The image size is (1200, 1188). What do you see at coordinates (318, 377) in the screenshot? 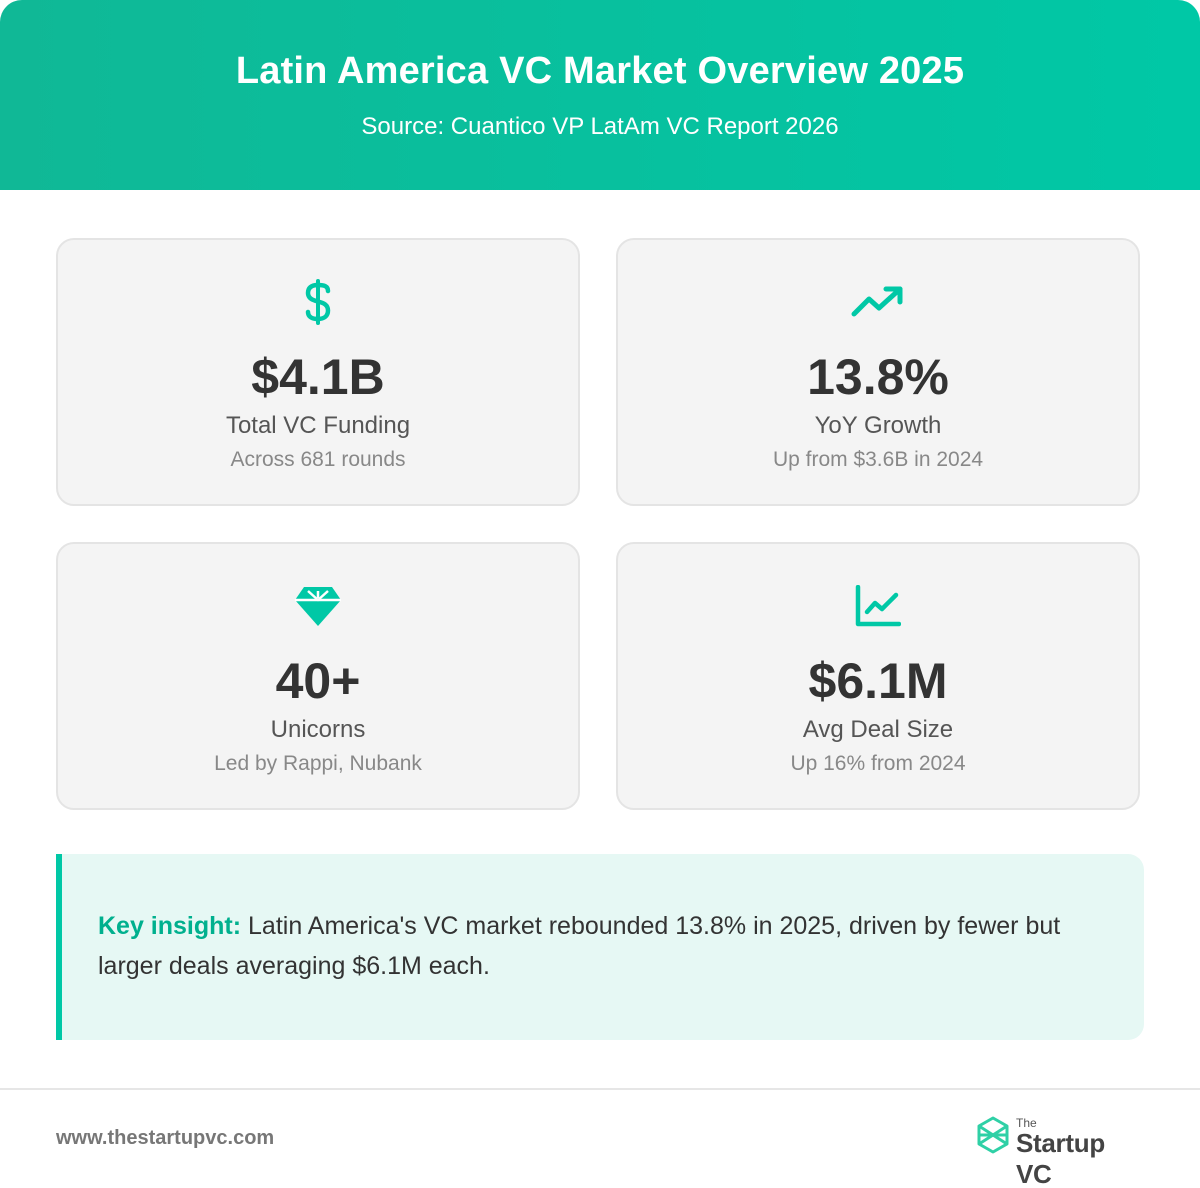
I see `stat-value: $4.1B` at bounding box center [318, 377].